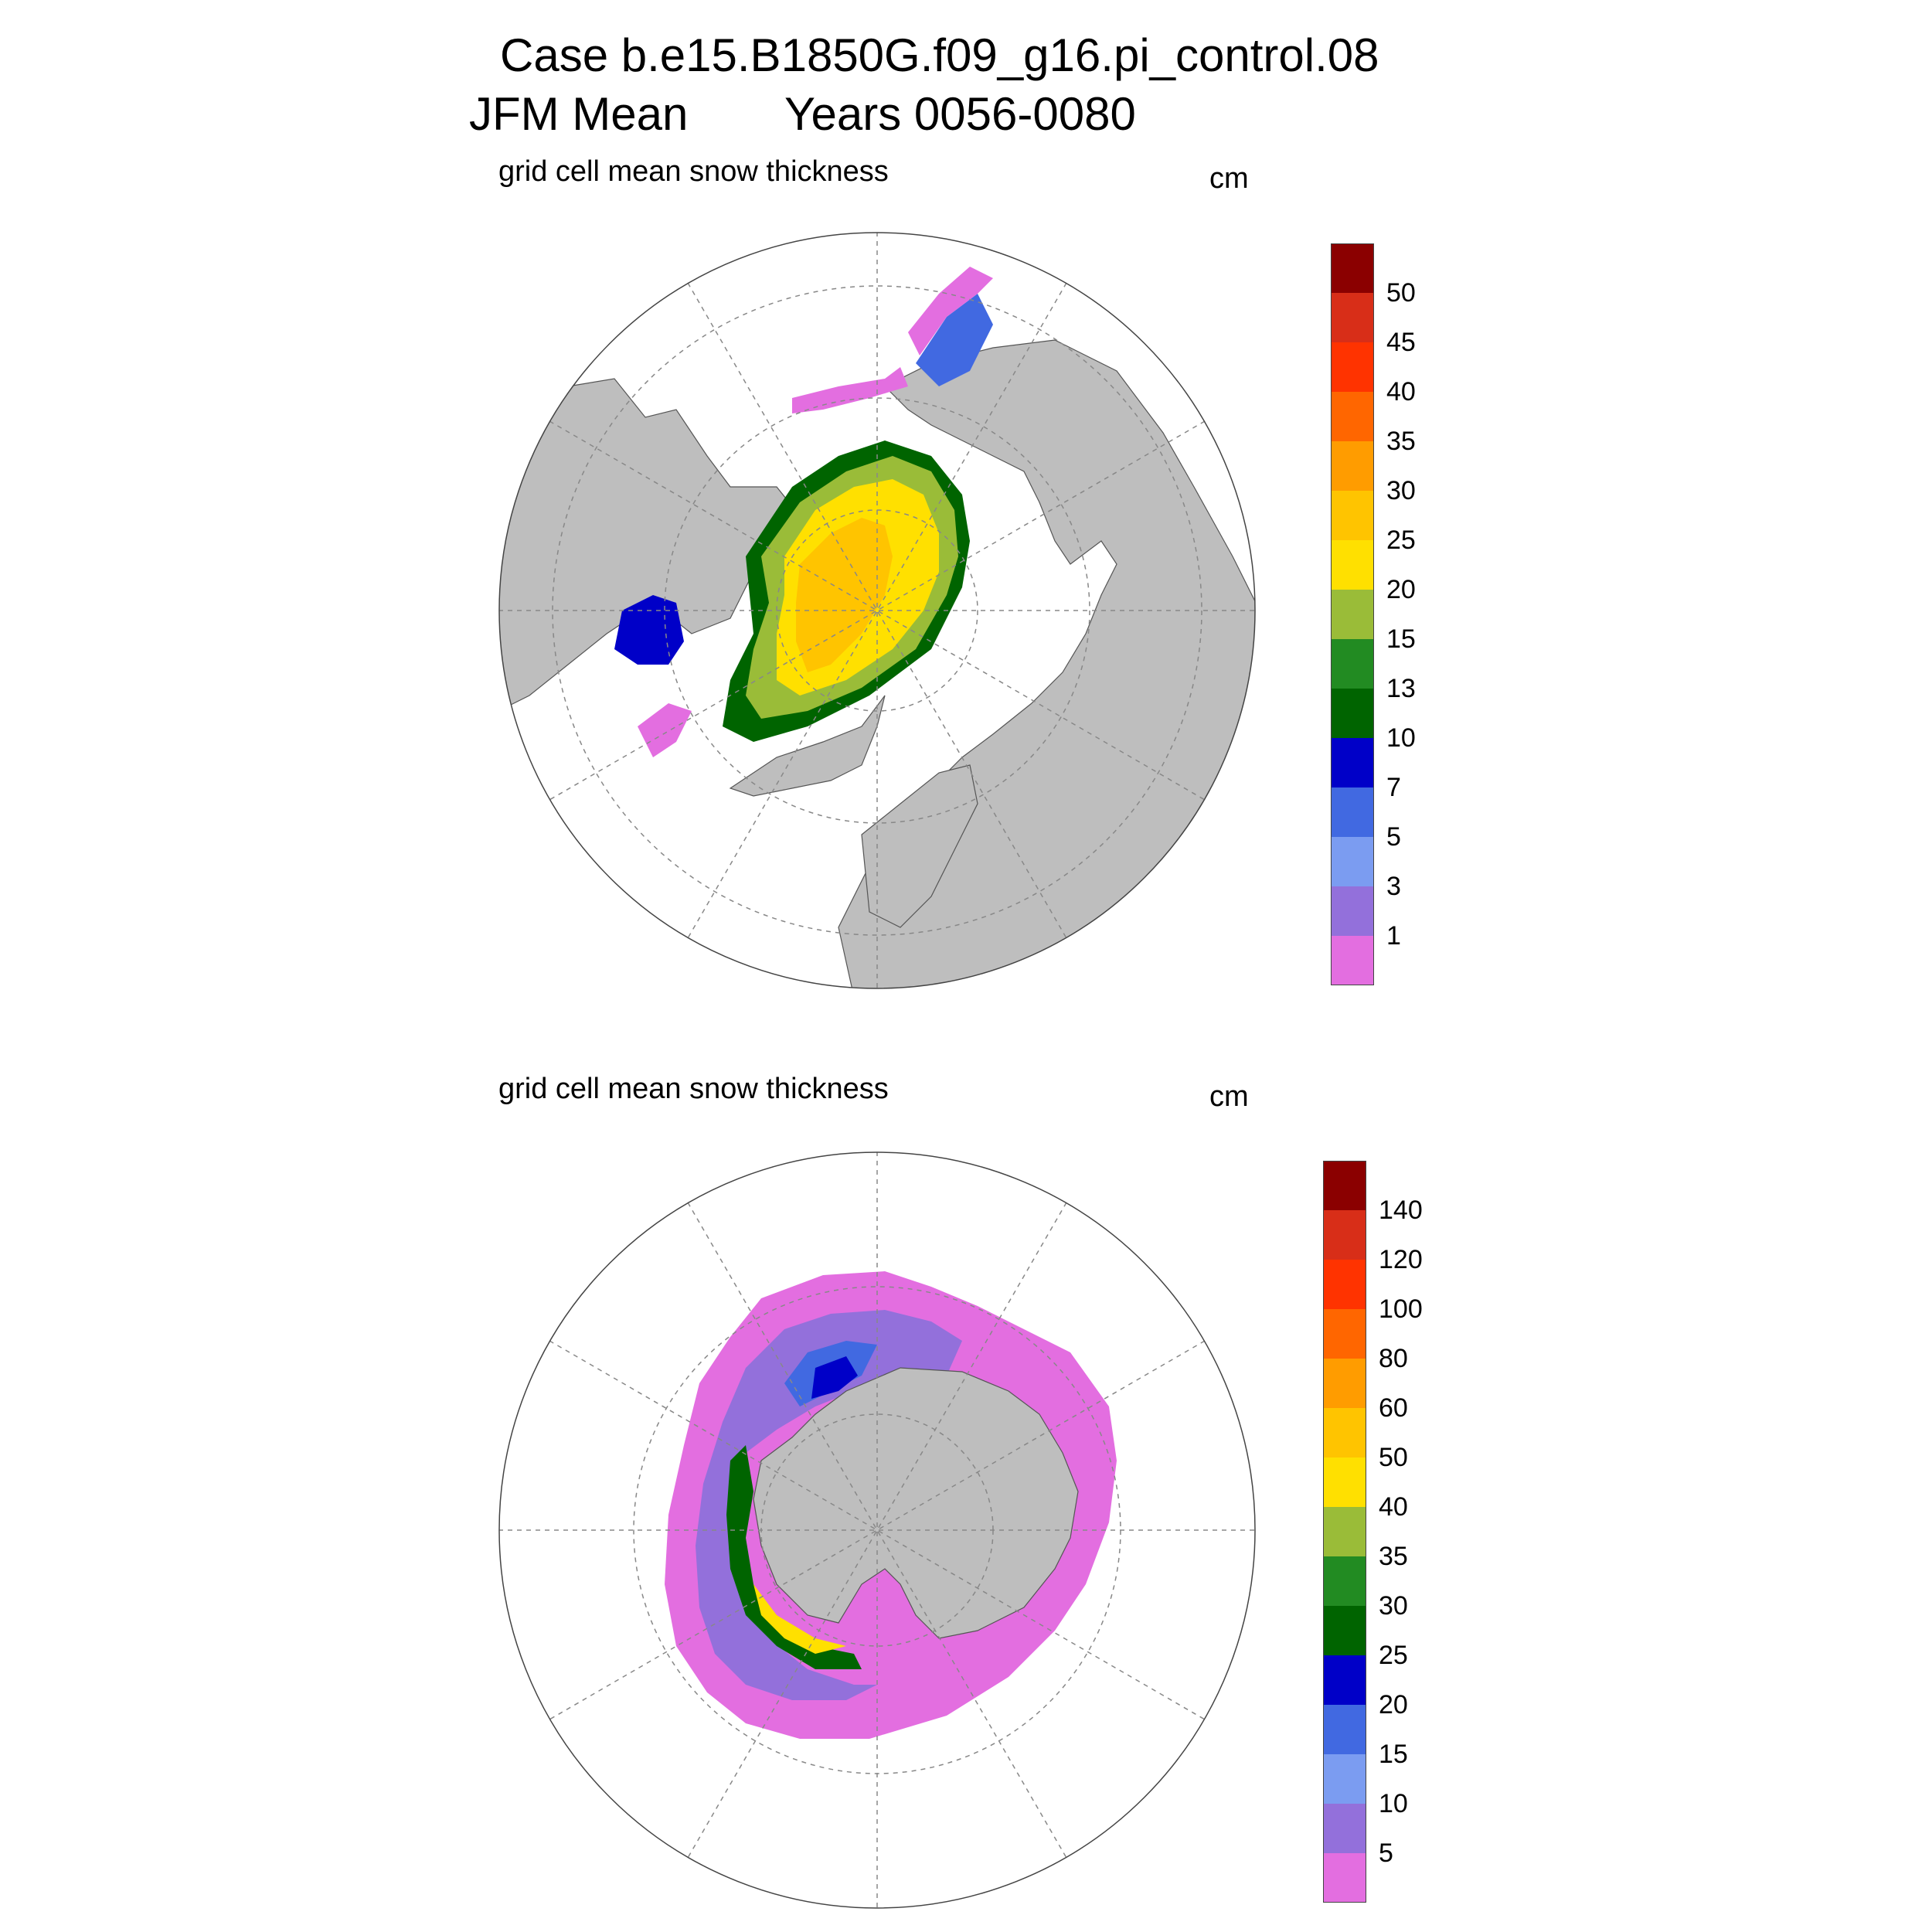  I want to click on north-colorbar-label: 35, so click(1401, 442).